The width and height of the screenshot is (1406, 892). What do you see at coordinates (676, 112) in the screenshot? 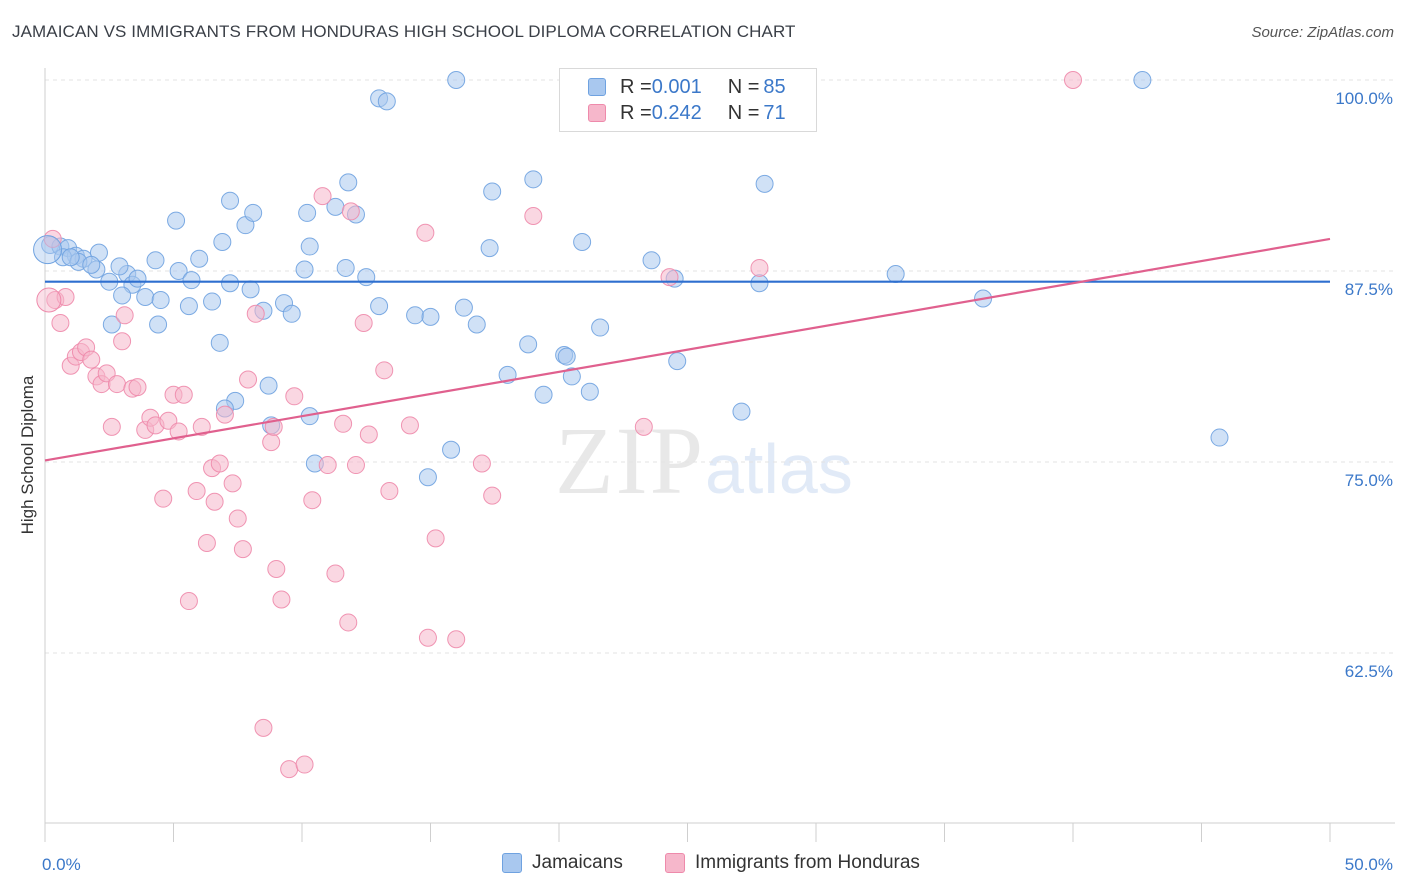
I see `legend-r-value: 0.242` at bounding box center [676, 112].